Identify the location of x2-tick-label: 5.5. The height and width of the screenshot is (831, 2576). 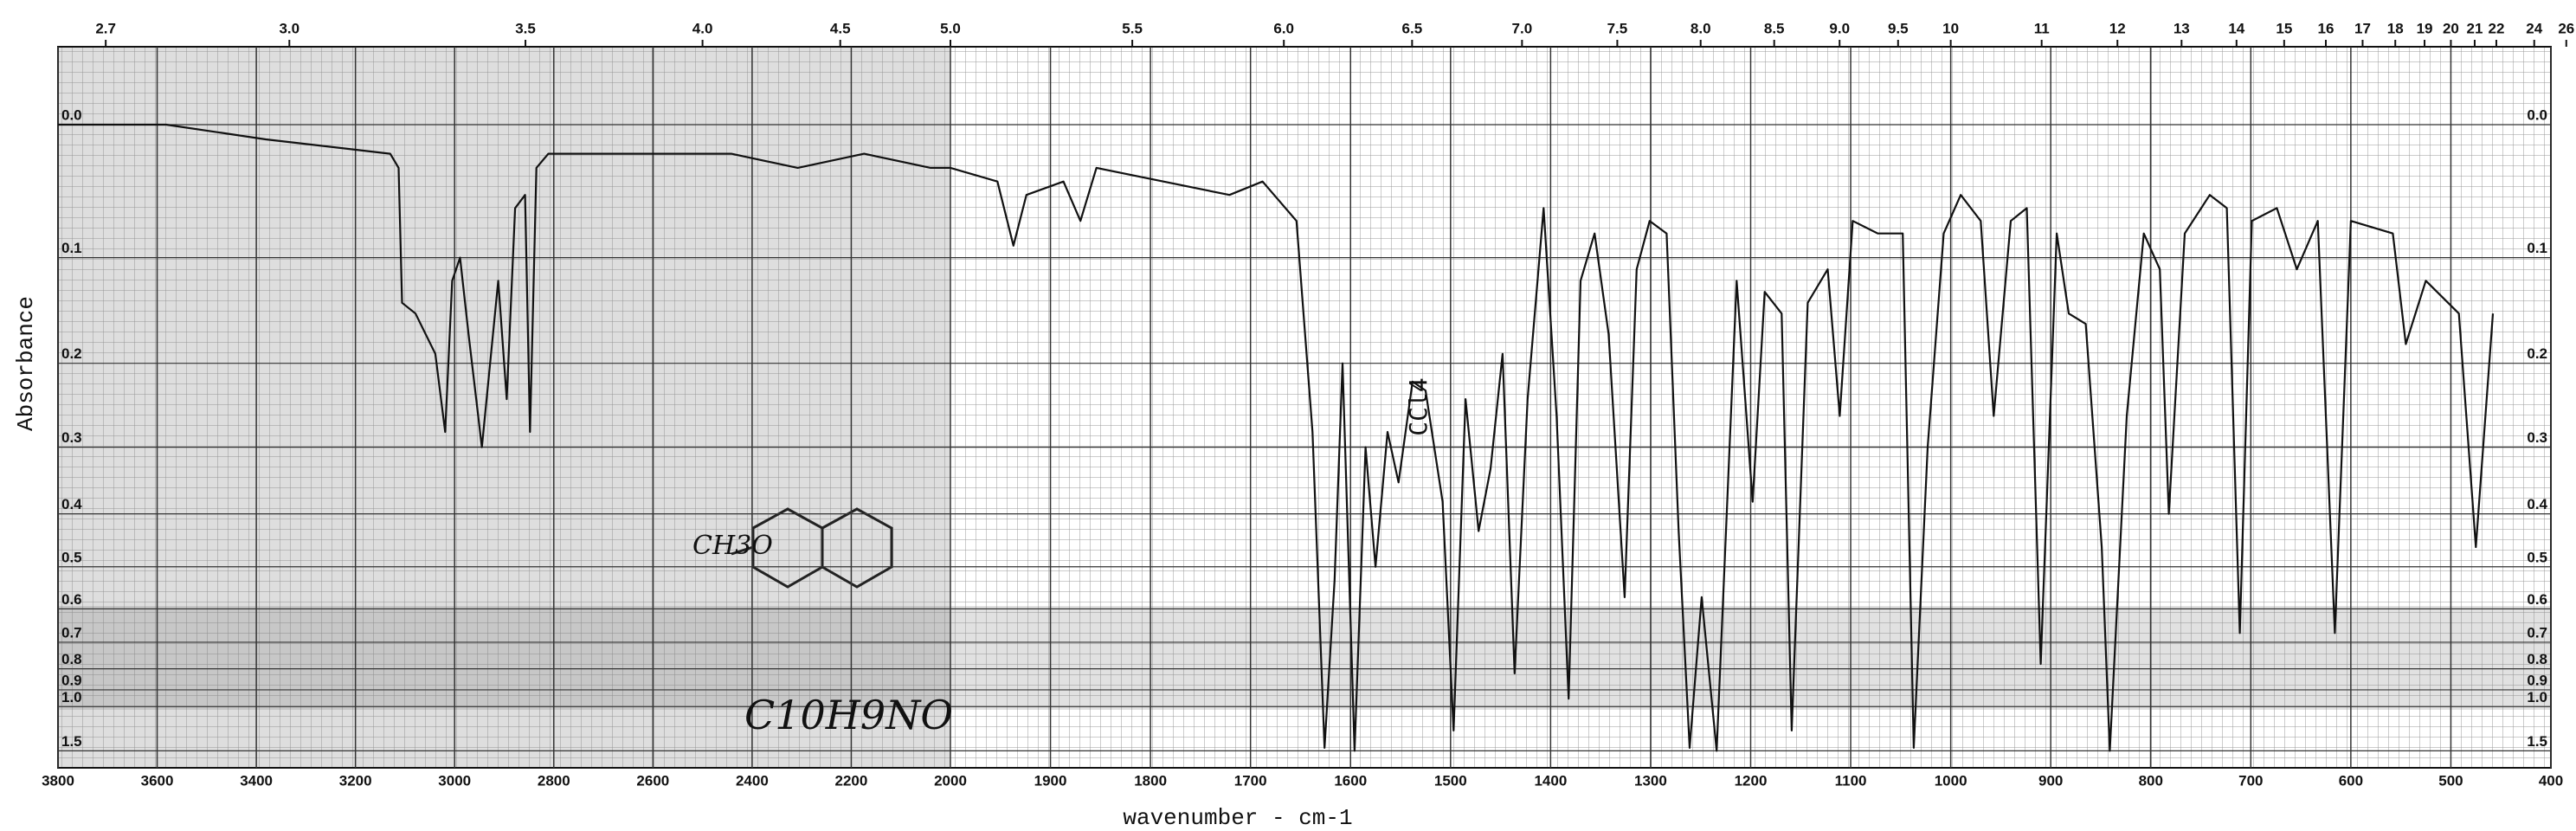
(1132, 28).